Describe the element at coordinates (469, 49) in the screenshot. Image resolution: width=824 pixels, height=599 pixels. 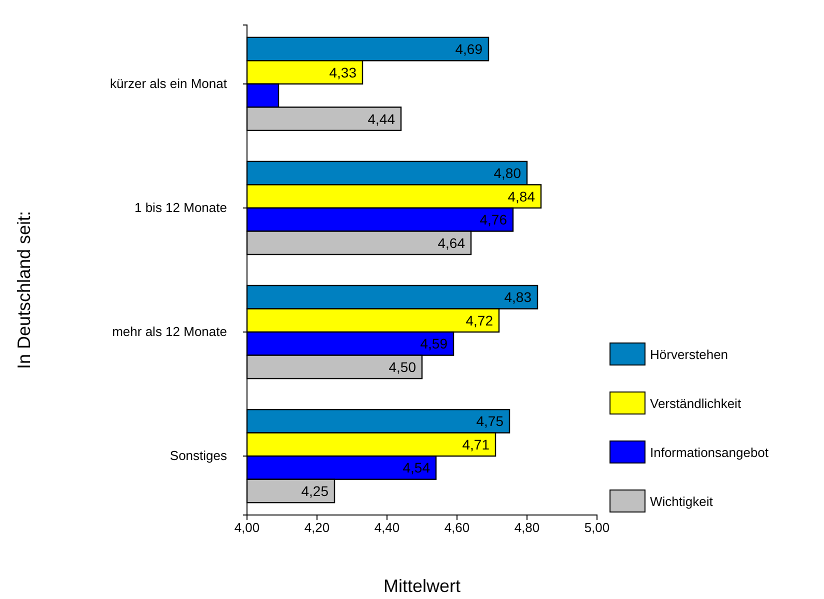
I see `data-label: 4,69` at that location.